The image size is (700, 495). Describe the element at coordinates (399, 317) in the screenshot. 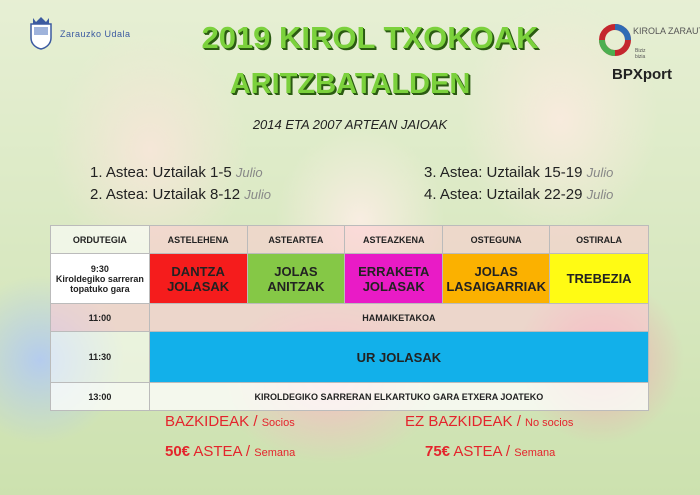

I see `snack-cell: HAMAIKETAKOA` at that location.